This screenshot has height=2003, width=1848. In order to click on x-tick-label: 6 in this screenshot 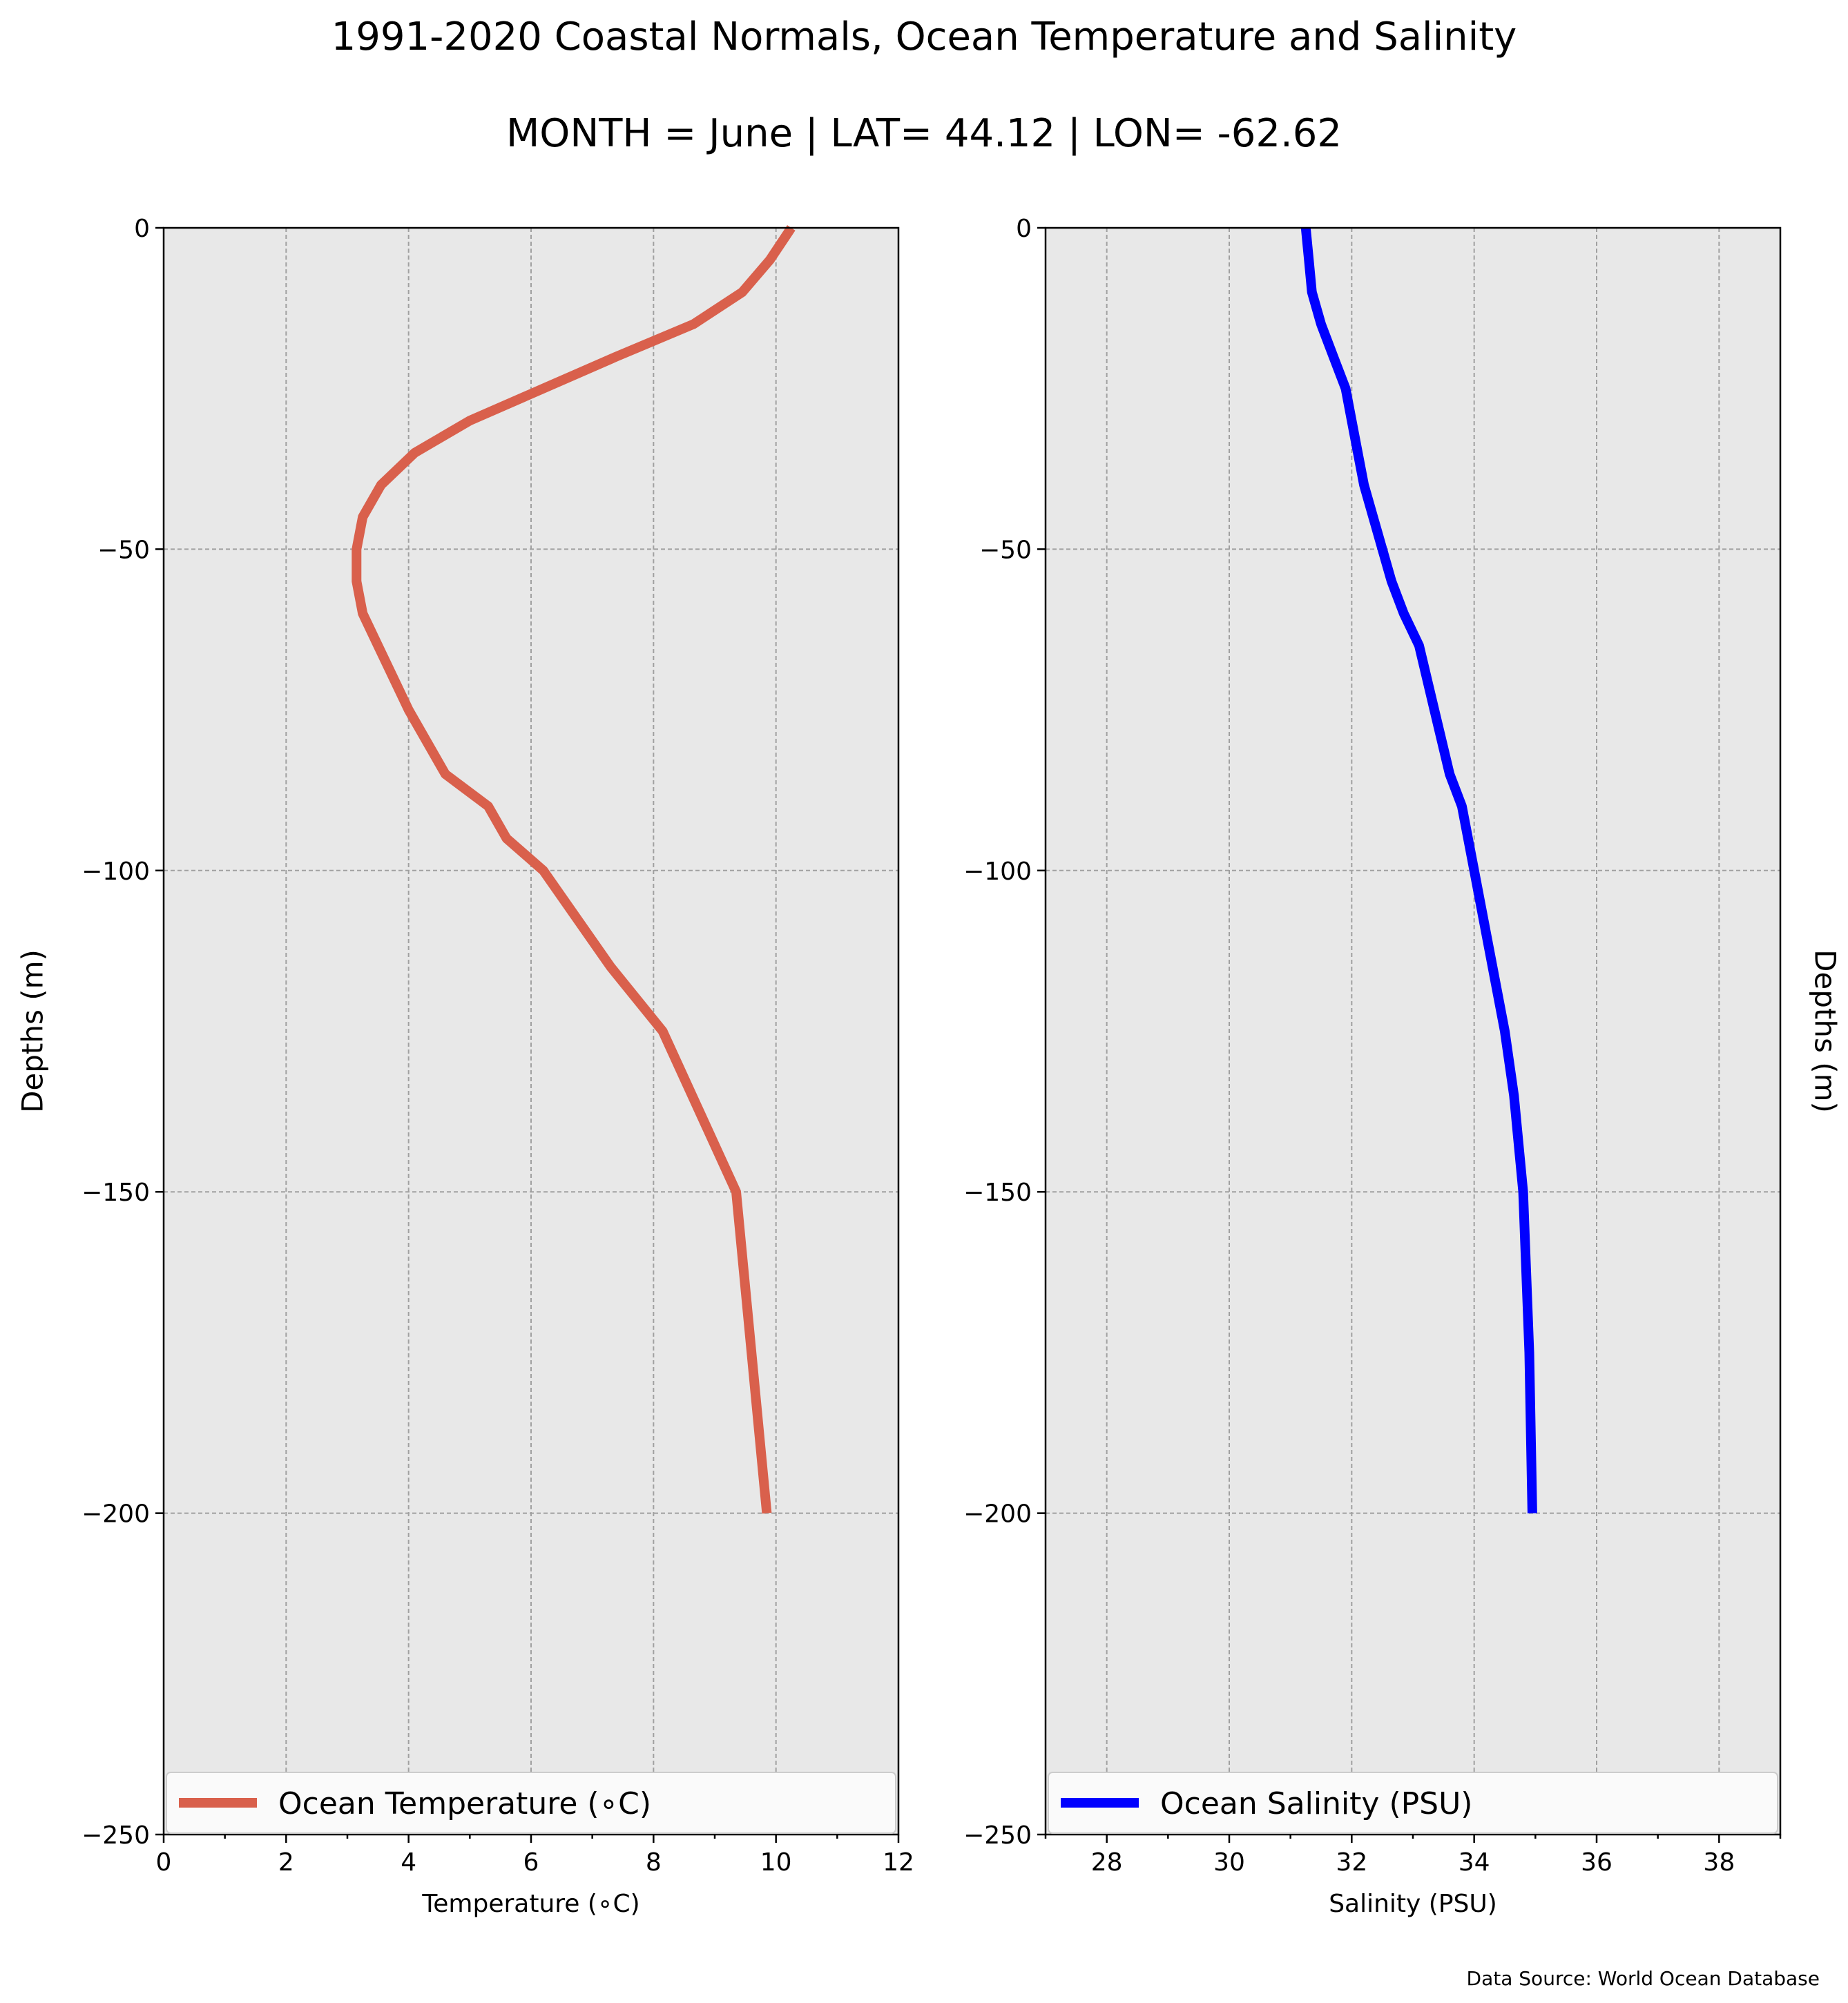, I will do `click(531, 1862)`.